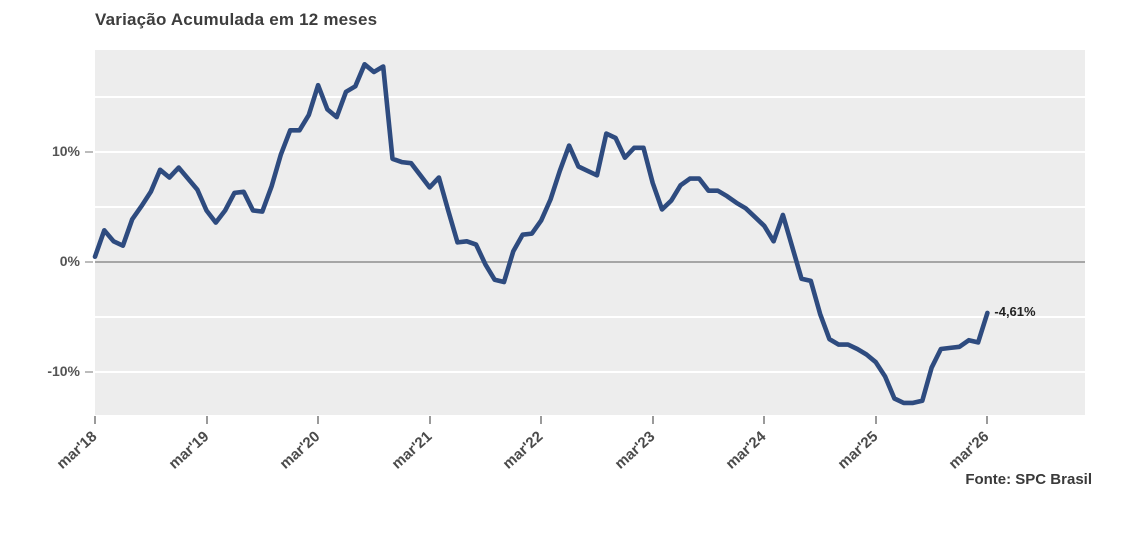 The image size is (1148, 536). Describe the element at coordinates (188, 450) in the screenshot. I see `x-tick-label: mar'19` at that location.